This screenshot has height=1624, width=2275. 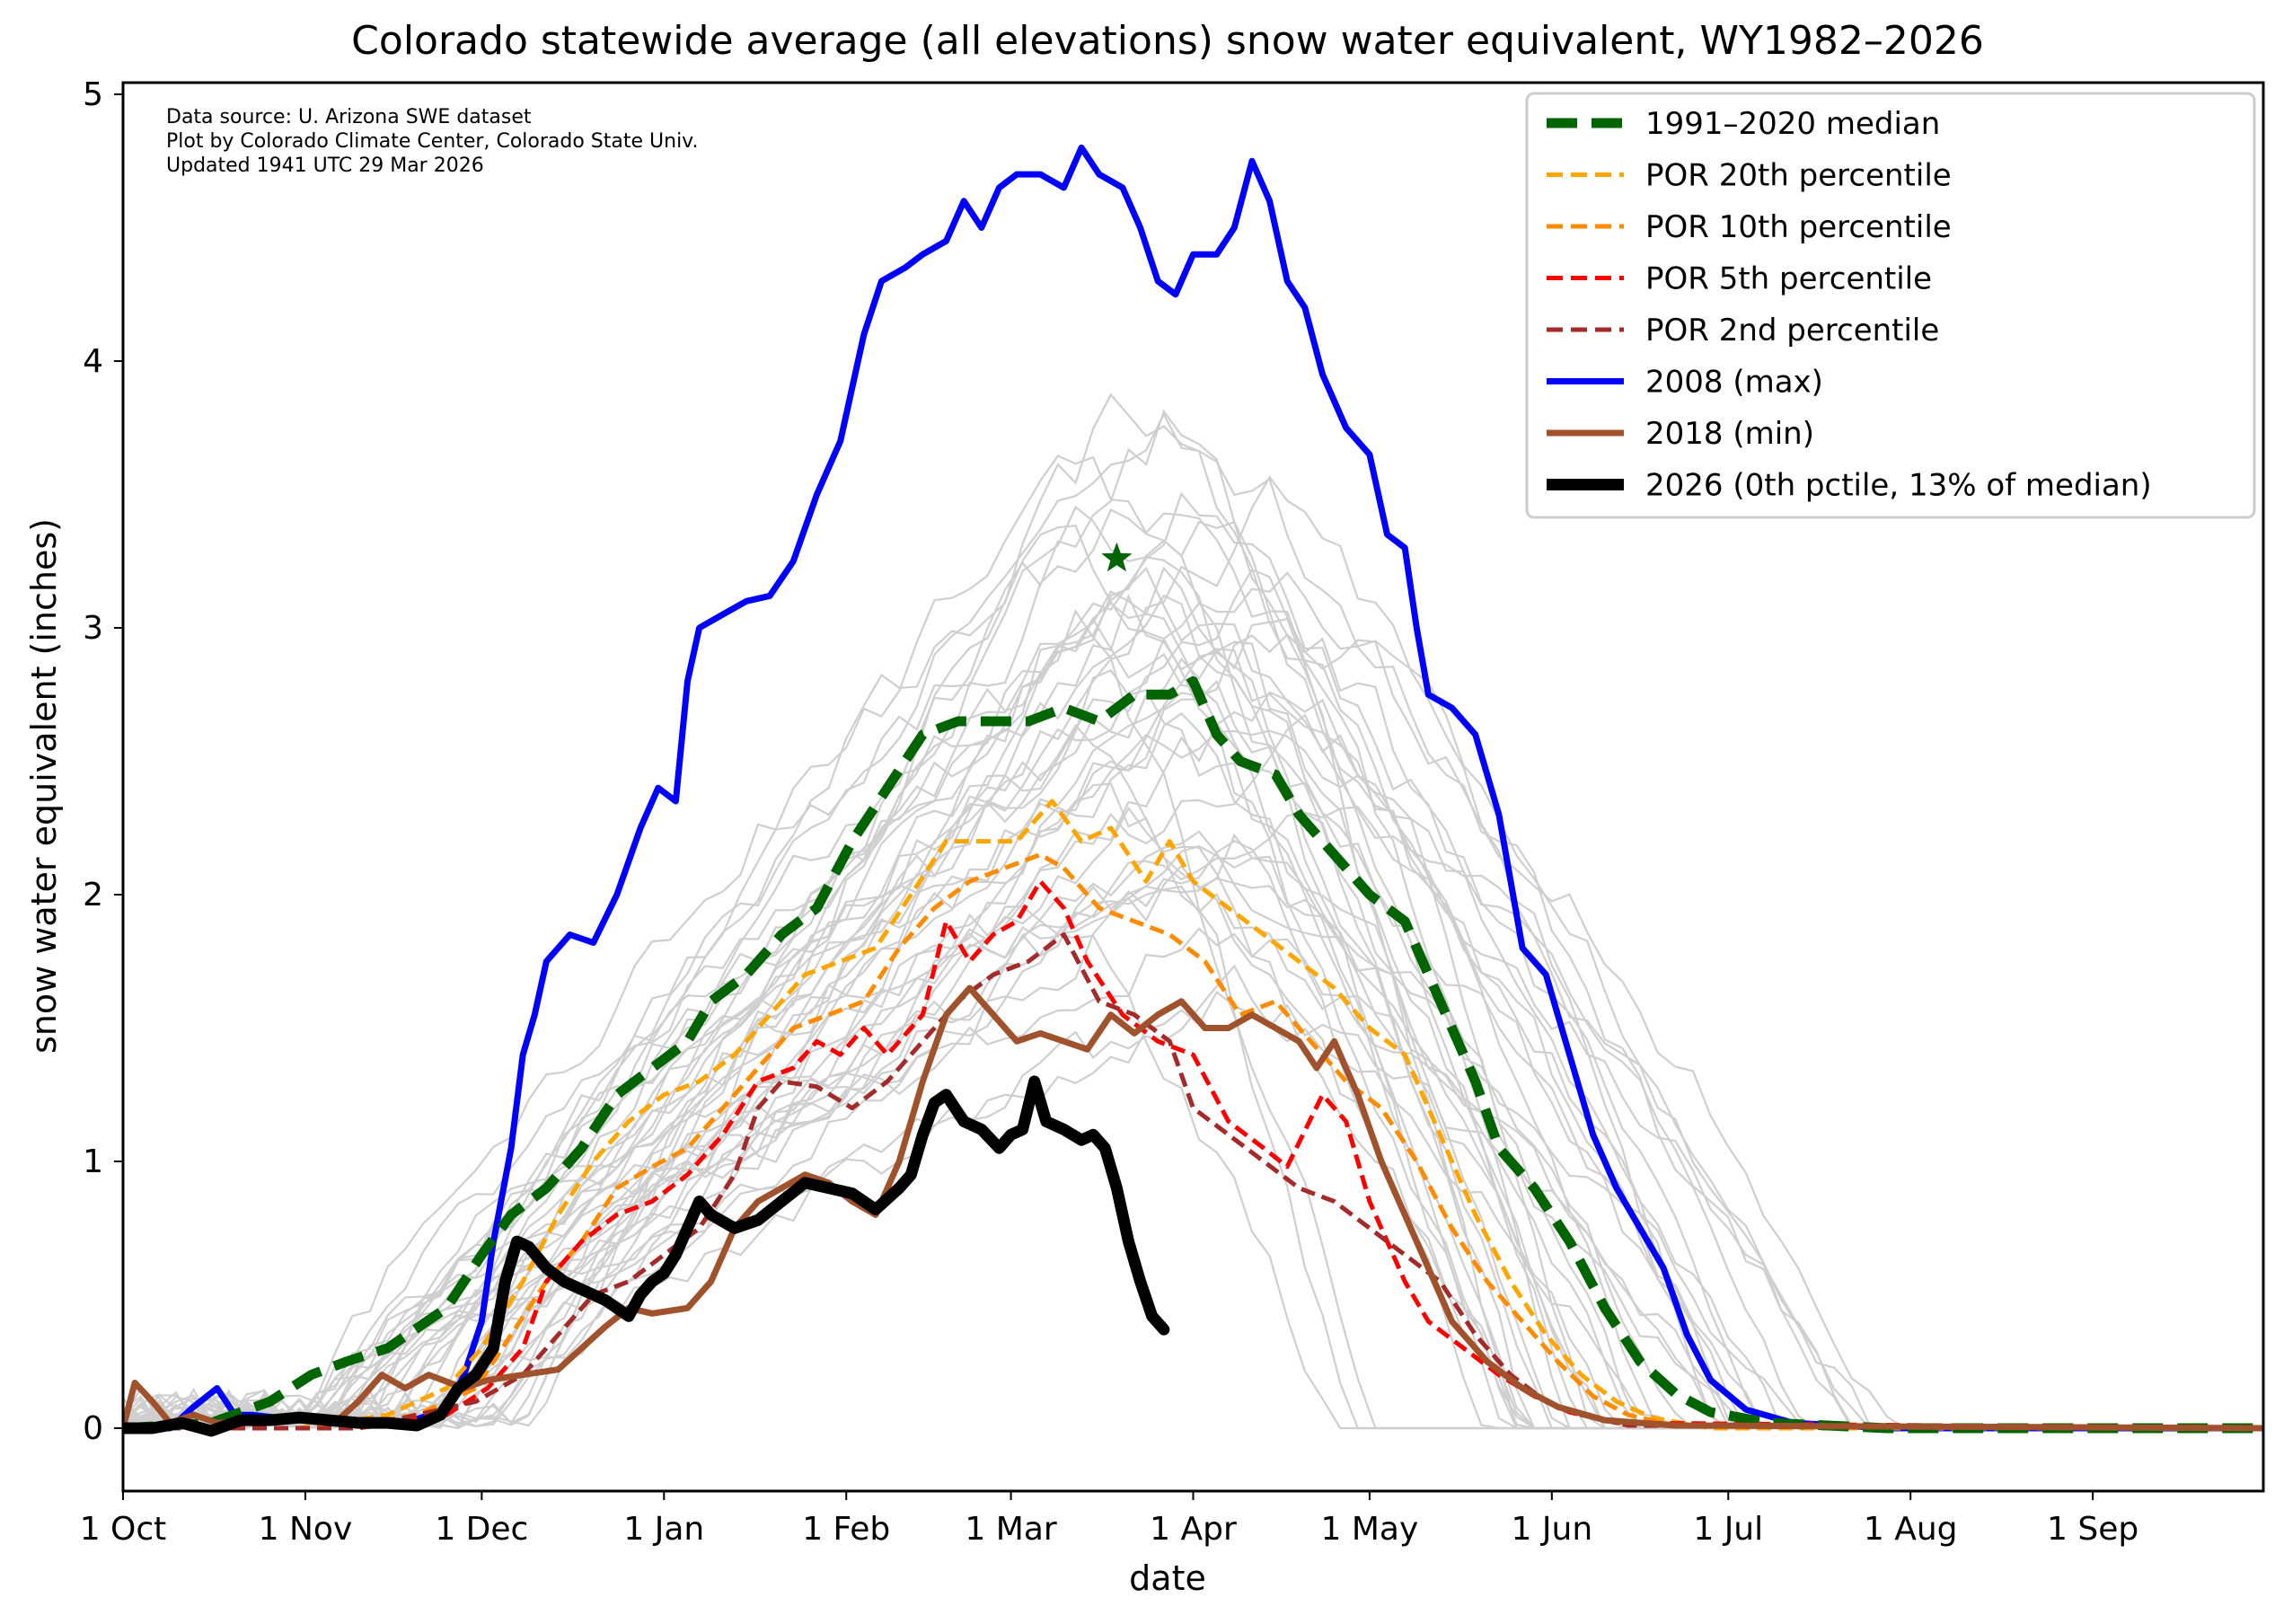 What do you see at coordinates (663, 1529) in the screenshot?
I see `x-tick-label: 1 Jan` at bounding box center [663, 1529].